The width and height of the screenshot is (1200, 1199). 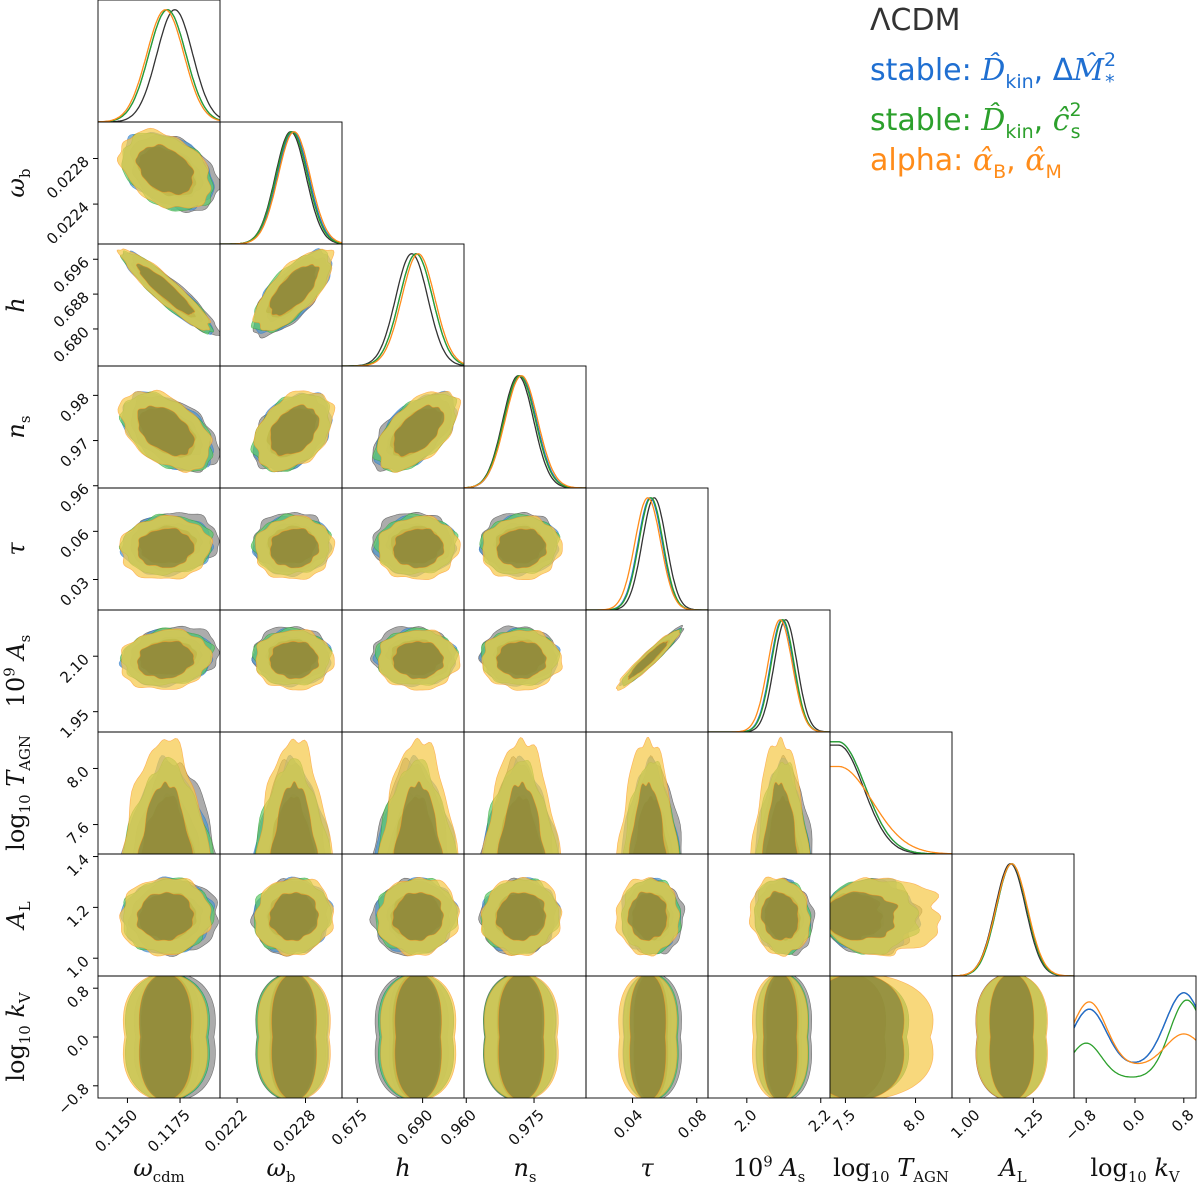 What do you see at coordinates (692, 1124) in the screenshot?
I see `x-tick-label-4-1: 0.08` at bounding box center [692, 1124].